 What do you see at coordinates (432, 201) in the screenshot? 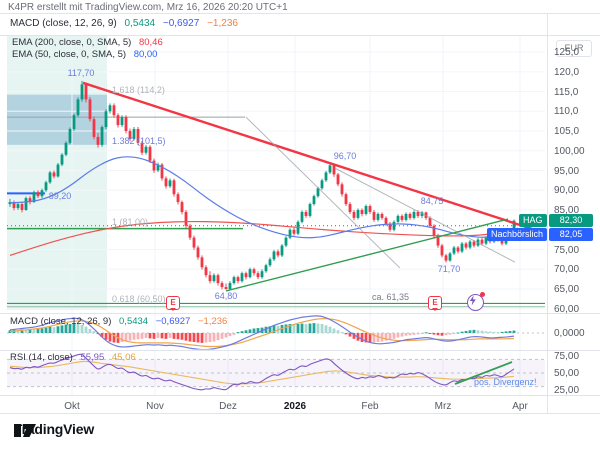
I see `swing-price-label: 84,75` at bounding box center [432, 201].